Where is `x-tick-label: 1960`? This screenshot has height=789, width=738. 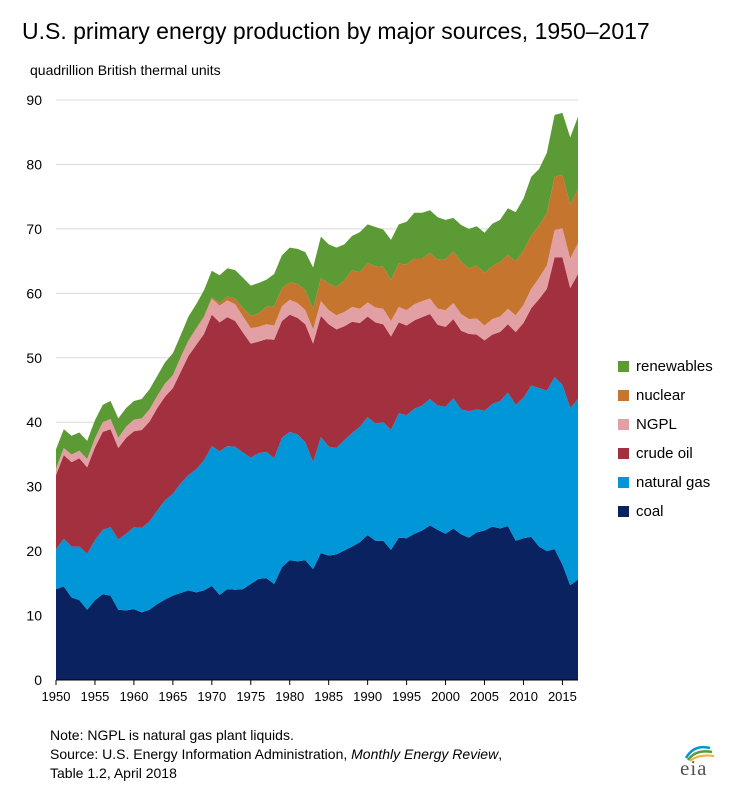
x-tick-label: 1960 is located at coordinates (133, 696).